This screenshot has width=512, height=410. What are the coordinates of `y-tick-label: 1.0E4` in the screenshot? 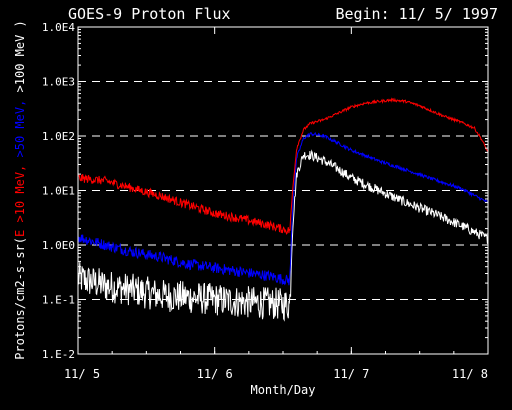 It's located at (58, 27).